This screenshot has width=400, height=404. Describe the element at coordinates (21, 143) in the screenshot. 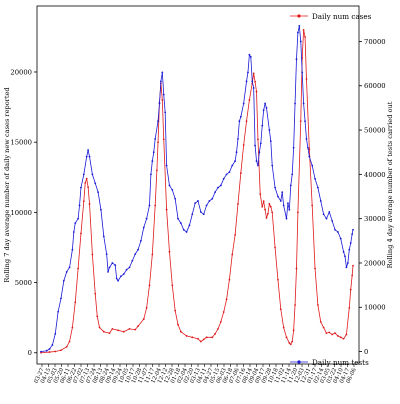

I see `left-tick-label: 15000` at that location.